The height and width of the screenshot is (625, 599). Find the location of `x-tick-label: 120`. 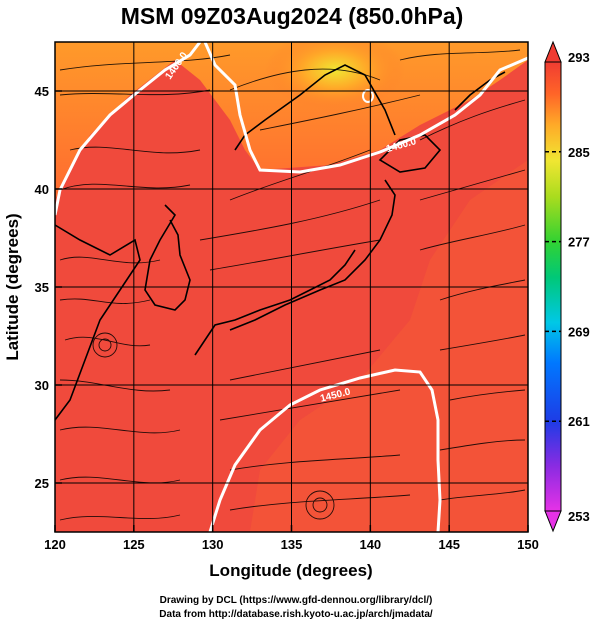

x-tick-label: 120 is located at coordinates (55, 544).